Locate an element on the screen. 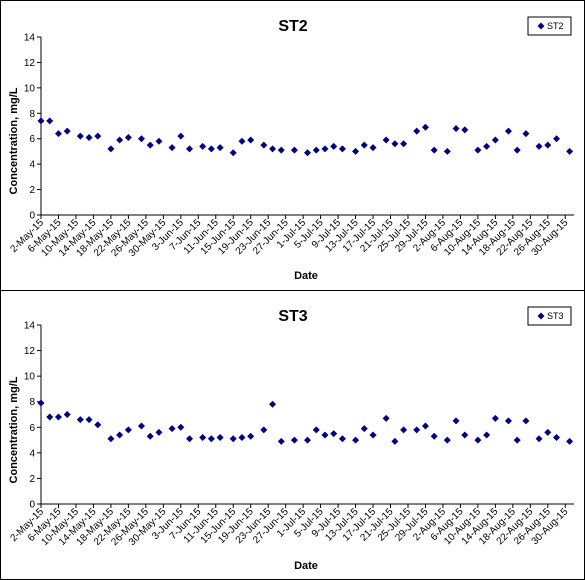 Image resolution: width=585 pixels, height=580 pixels. legend-label: ST3 is located at coordinates (555, 316).